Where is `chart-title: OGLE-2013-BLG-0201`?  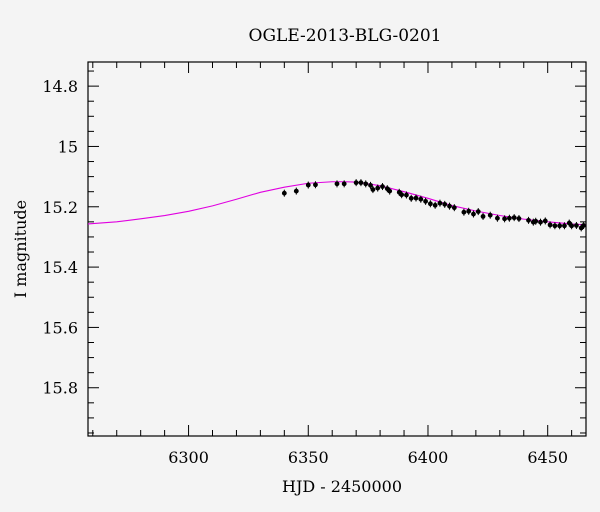
chart-title: OGLE-2013-BLG-0201 is located at coordinates (345, 36).